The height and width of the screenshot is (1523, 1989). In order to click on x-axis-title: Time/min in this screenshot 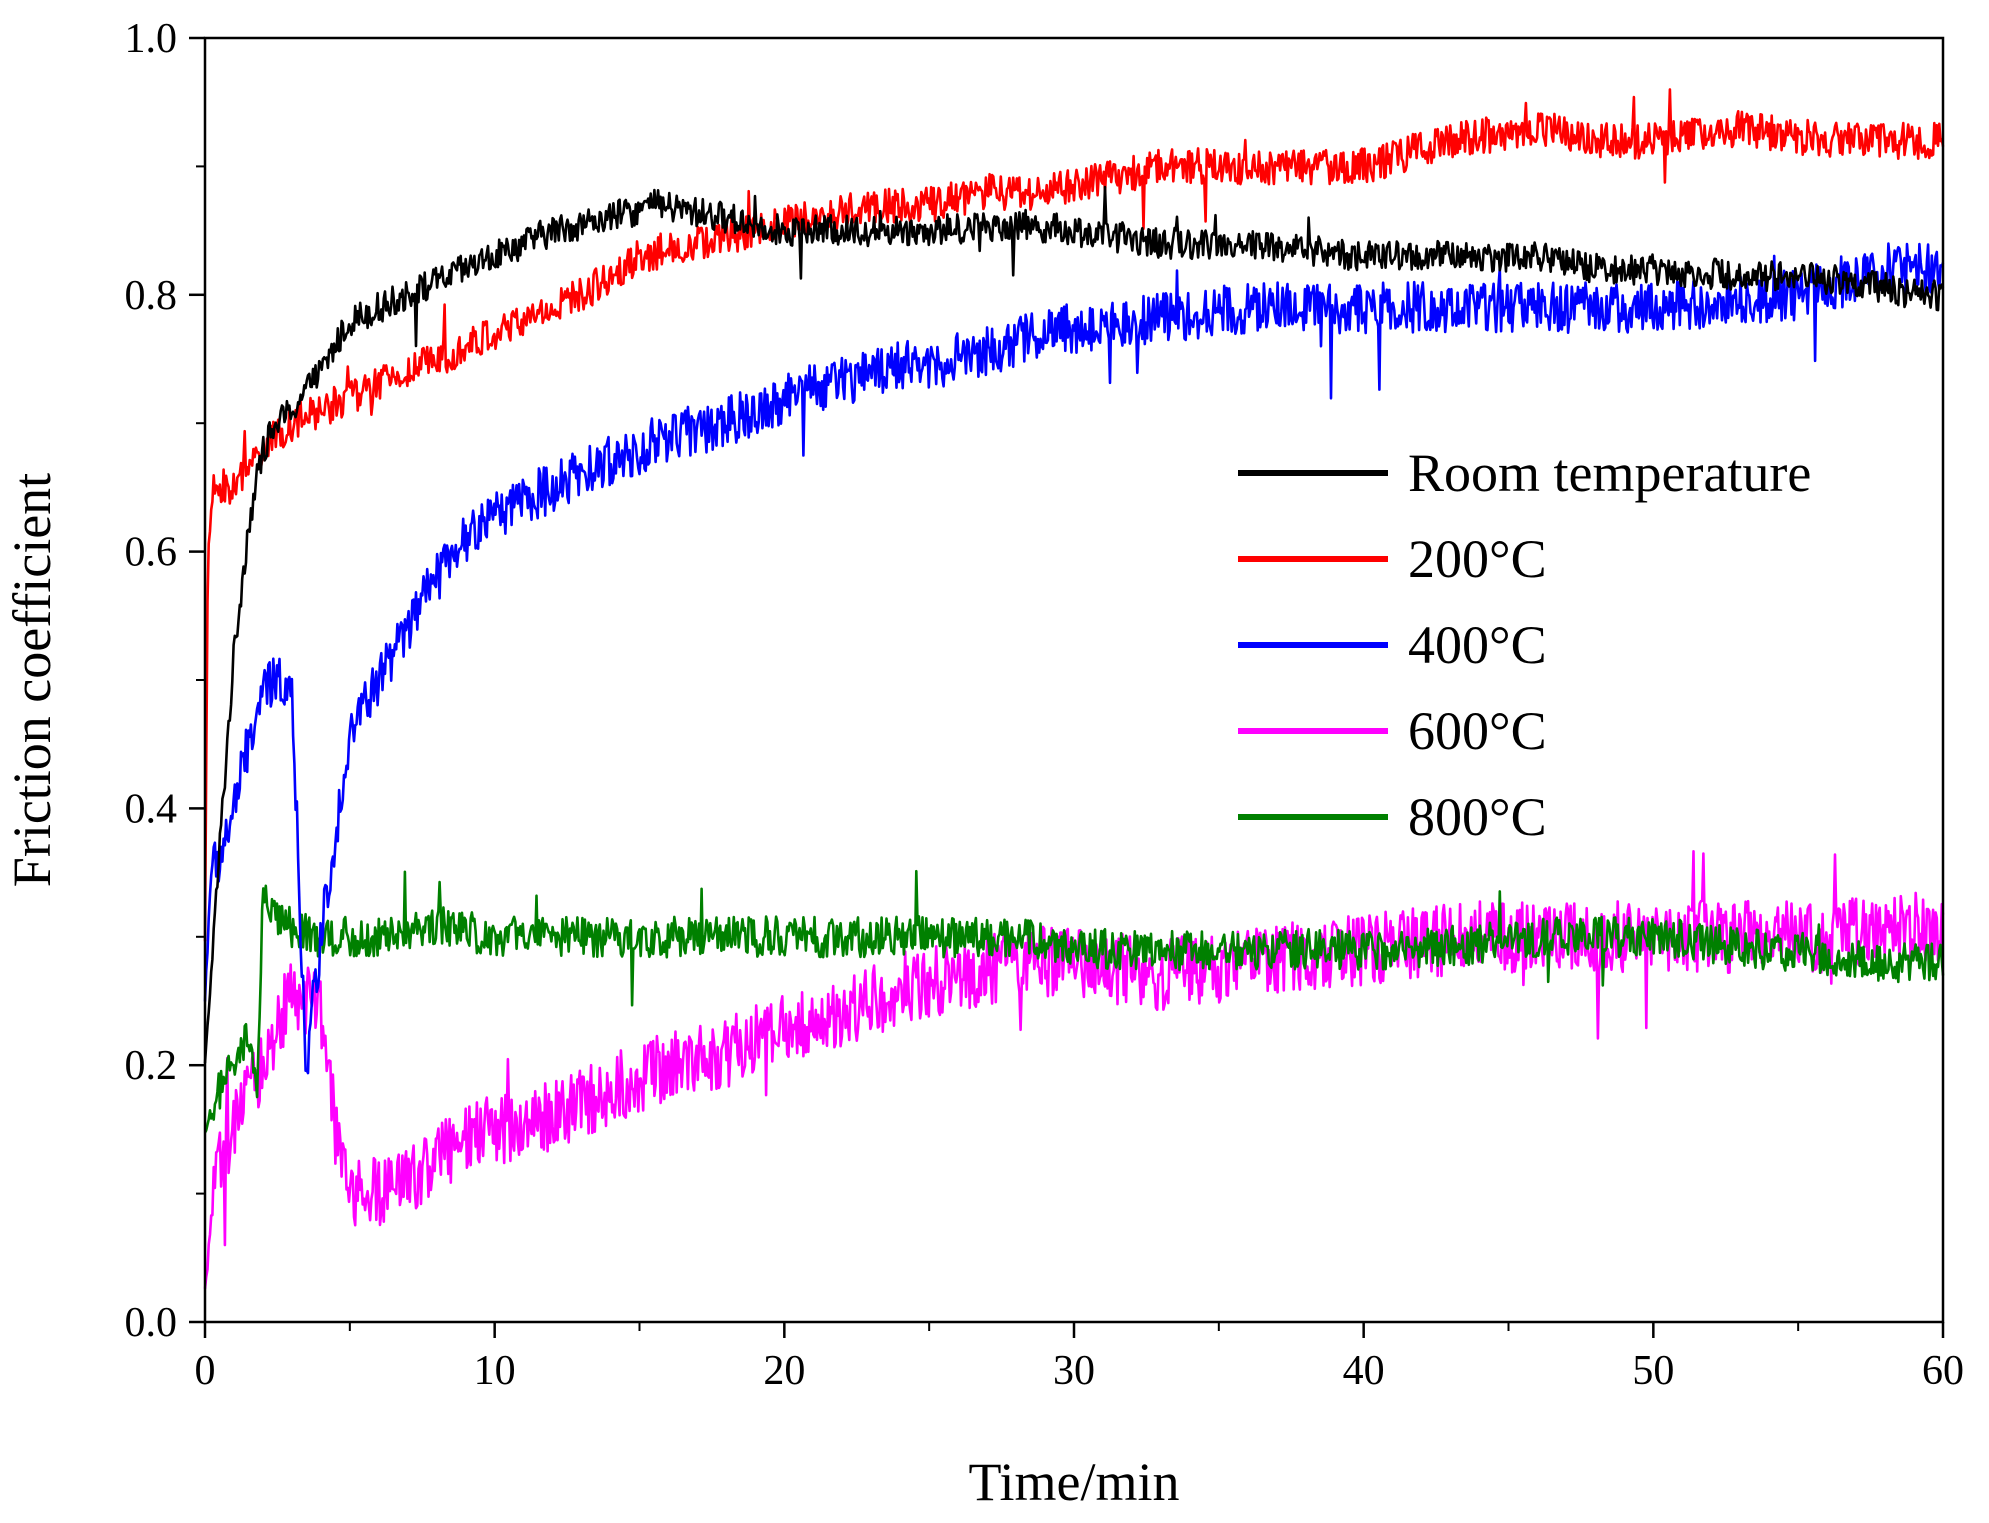, I will do `click(1073, 1482)`.